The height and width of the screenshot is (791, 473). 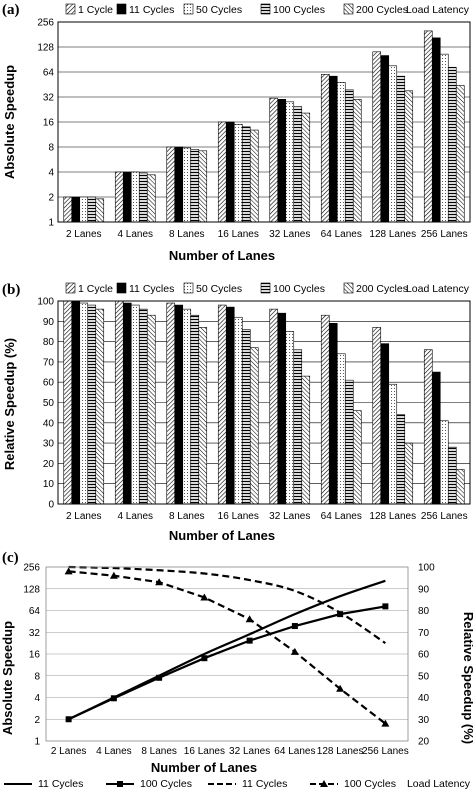 I want to click on c-left-y-tick-label: 1, so click(x=37, y=742).